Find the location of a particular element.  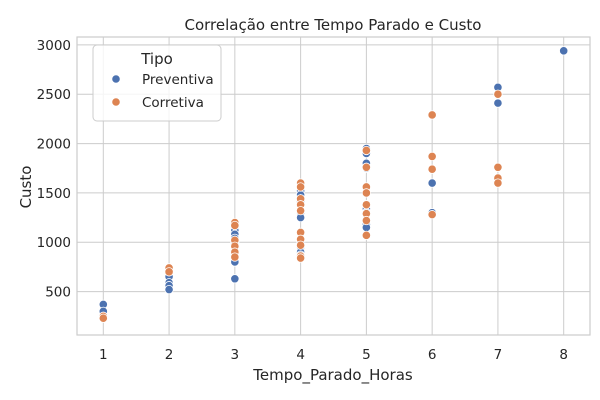

legend-box is located at coordinates (157, 83).